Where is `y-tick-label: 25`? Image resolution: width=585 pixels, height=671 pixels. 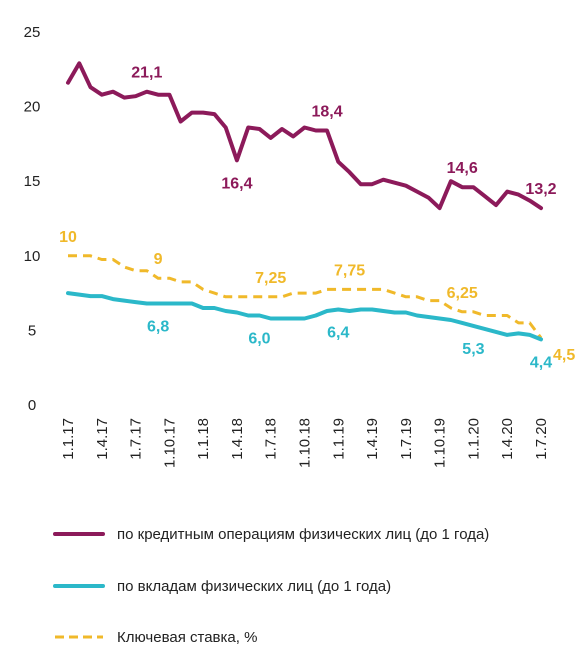 y-tick-label: 25 is located at coordinates (32, 32).